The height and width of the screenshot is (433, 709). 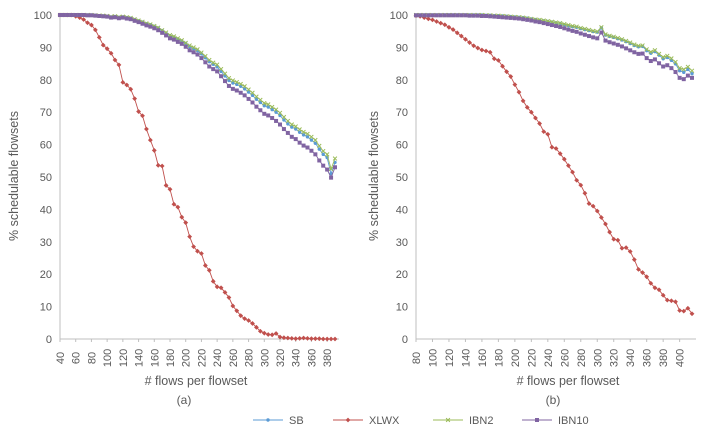 I want to click on chart-b-xtick-80: 80, so click(x=417, y=358).